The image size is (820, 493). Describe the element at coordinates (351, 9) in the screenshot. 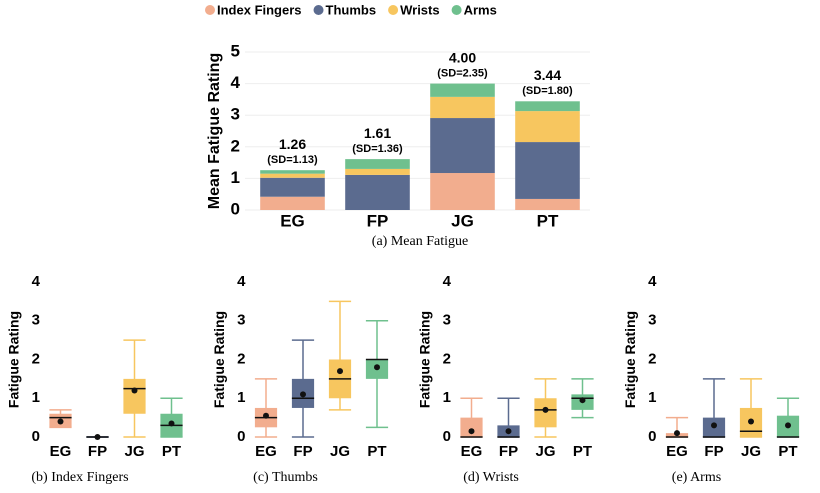

I see `legend-label: Thumbs` at that location.